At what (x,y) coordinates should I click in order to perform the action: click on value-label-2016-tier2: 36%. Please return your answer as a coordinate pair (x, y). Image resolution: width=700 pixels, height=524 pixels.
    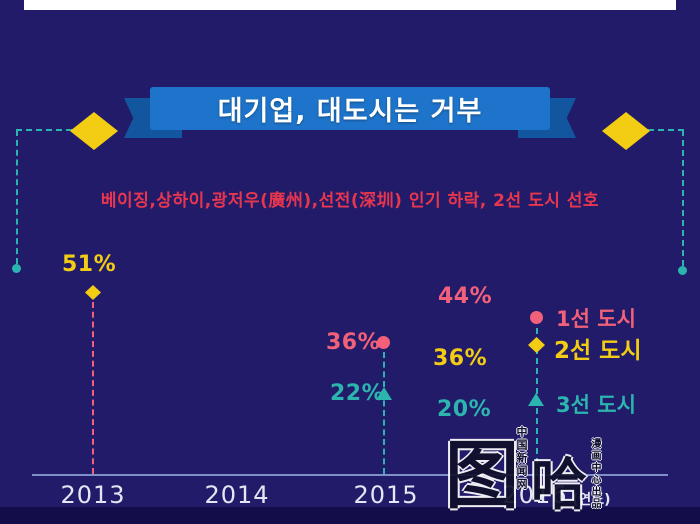
    Looking at the image, I should click on (460, 358).